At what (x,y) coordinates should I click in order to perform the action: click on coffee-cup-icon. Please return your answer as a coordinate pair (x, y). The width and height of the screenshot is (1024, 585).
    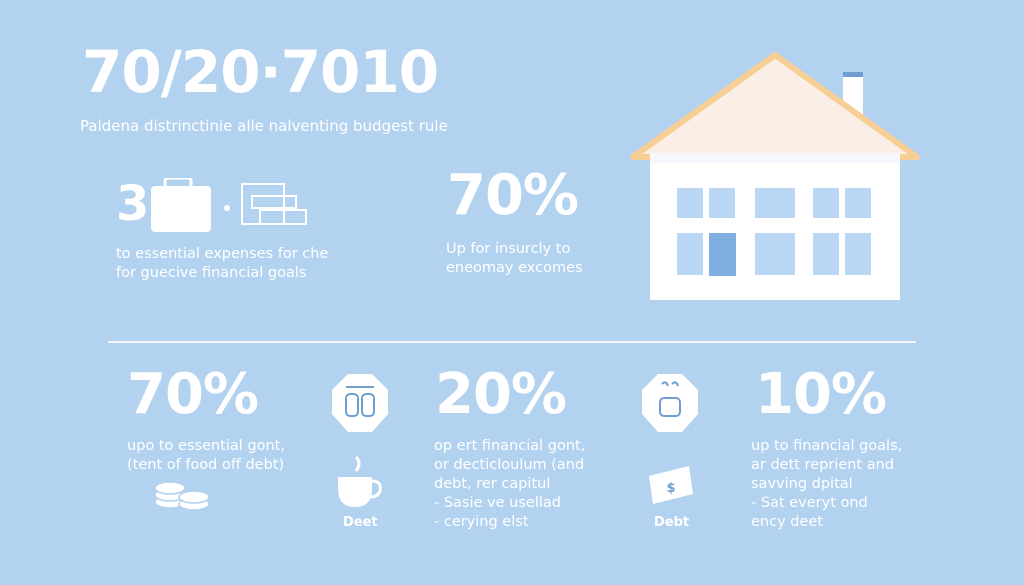
    Looking at the image, I should click on (360, 481).